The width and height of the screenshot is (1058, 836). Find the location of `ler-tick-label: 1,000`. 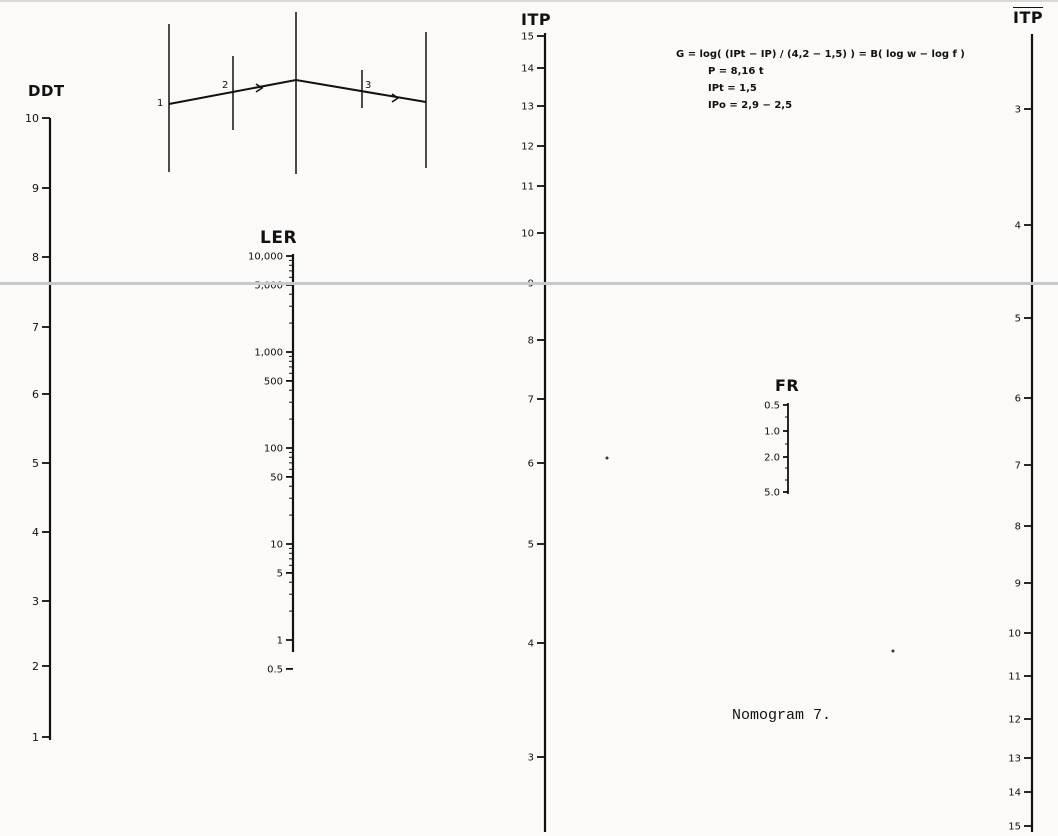

ler-tick-label: 1,000 is located at coordinates (268, 353).